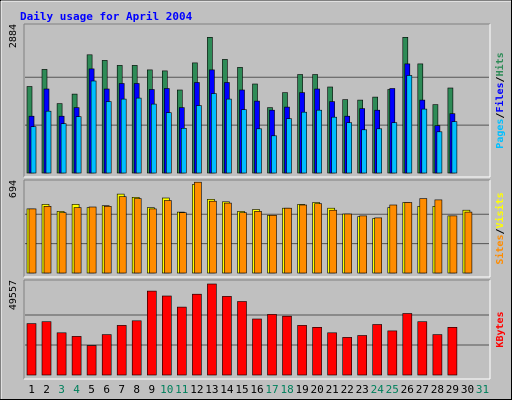  Describe the element at coordinates (121, 389) in the screenshot. I see `x-tick-label: 7` at that location.